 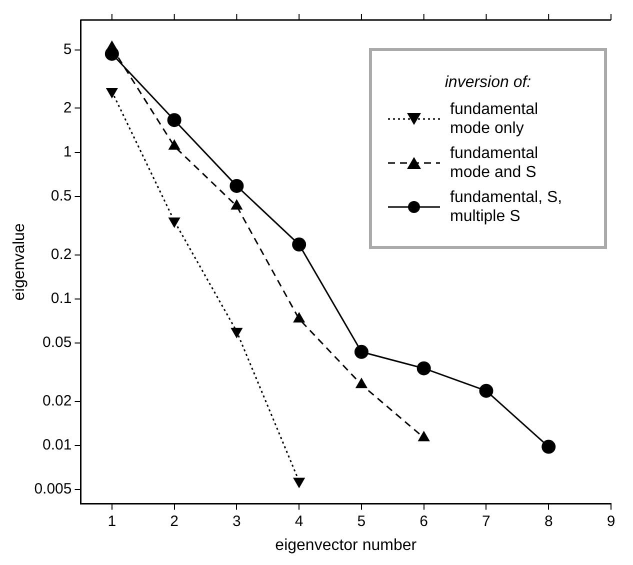 What do you see at coordinates (57, 401) in the screenshot?
I see `y-tick-label: 0.02` at bounding box center [57, 401].